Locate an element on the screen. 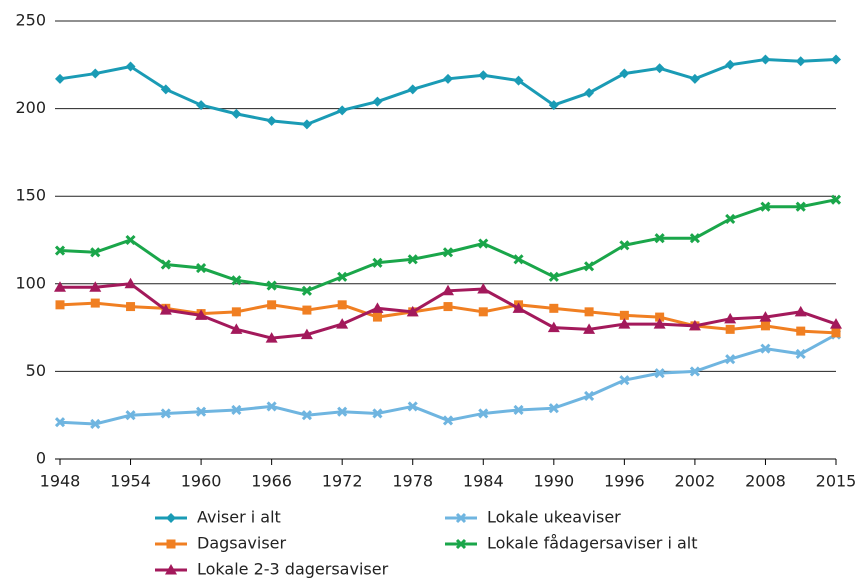  legend-item: Dagsaviser is located at coordinates (221, 543).